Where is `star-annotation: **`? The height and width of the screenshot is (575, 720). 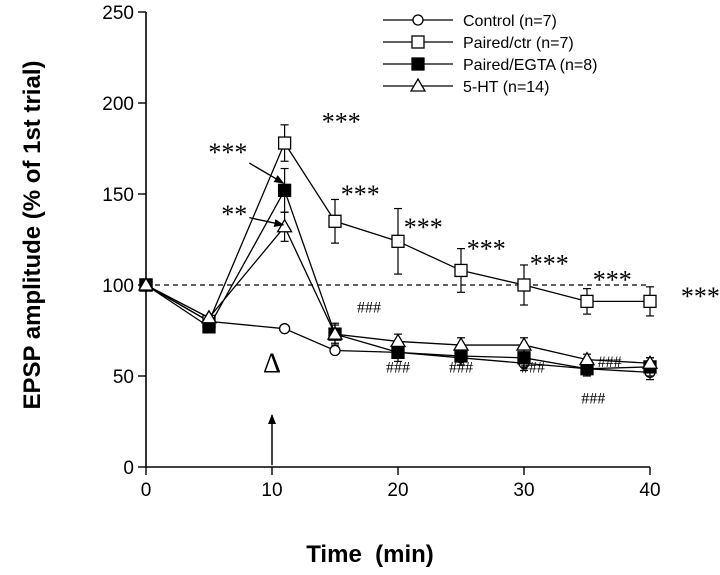 star-annotation: ** is located at coordinates (234, 214).